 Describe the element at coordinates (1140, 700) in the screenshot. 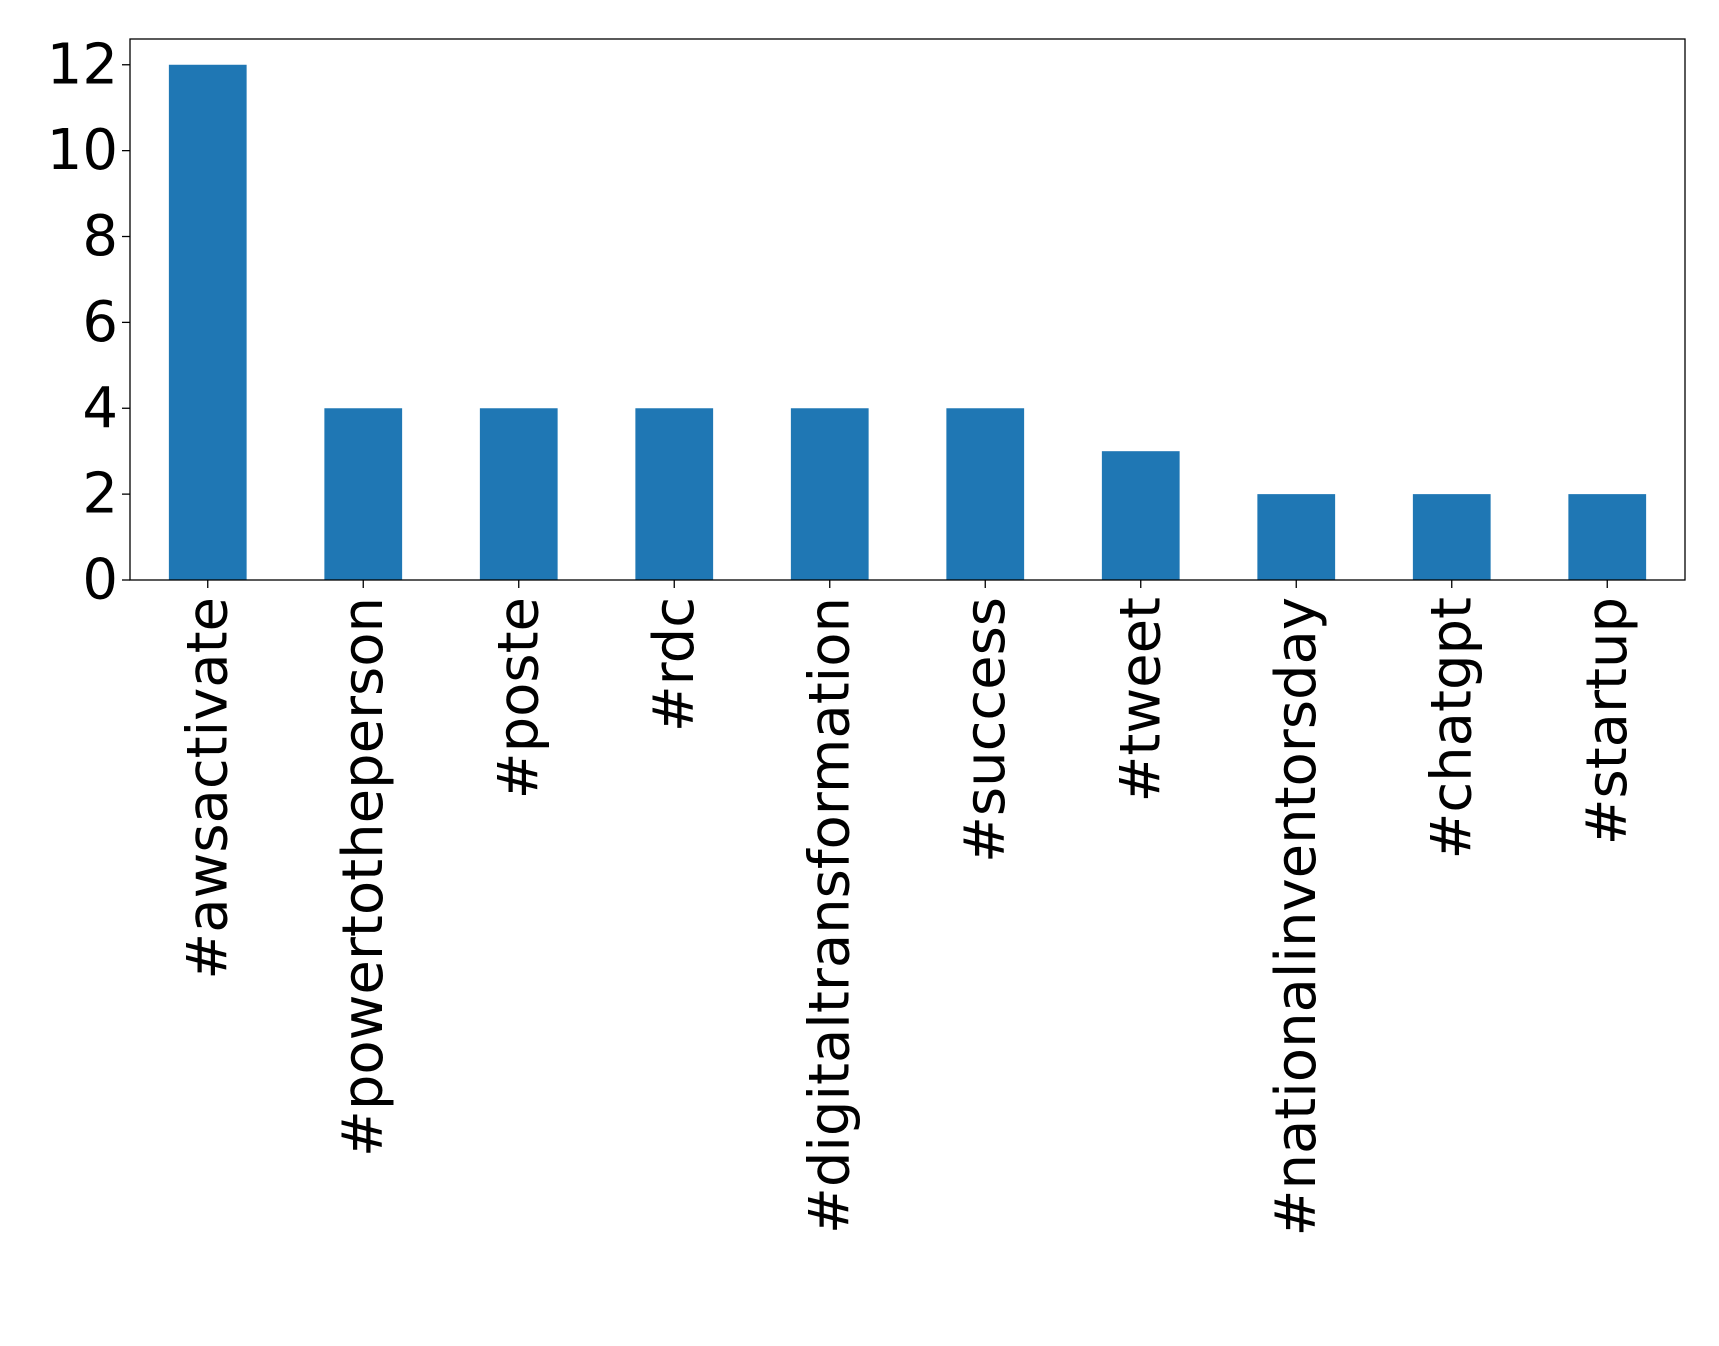

I see `x-tick-label-tweet: #tweet` at that location.